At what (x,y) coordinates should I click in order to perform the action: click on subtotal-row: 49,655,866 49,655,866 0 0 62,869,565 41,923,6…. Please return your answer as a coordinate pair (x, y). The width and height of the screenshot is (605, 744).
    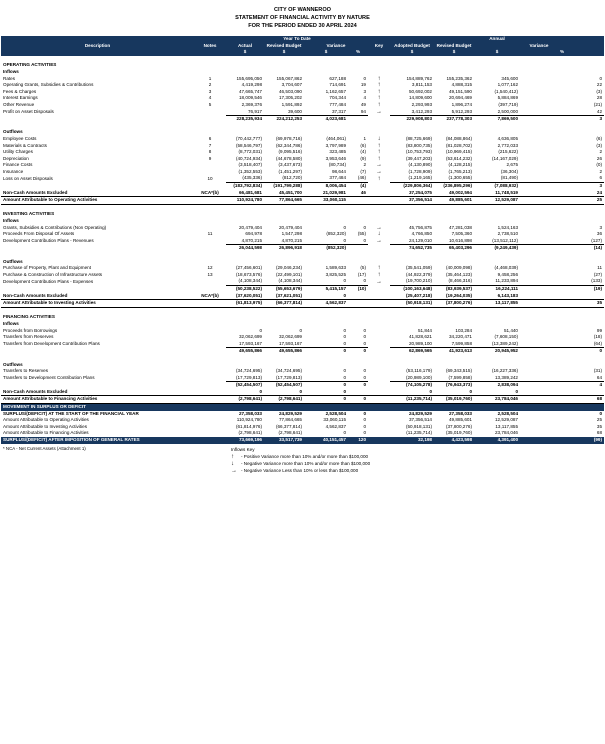
    Looking at the image, I should click on (303, 351).